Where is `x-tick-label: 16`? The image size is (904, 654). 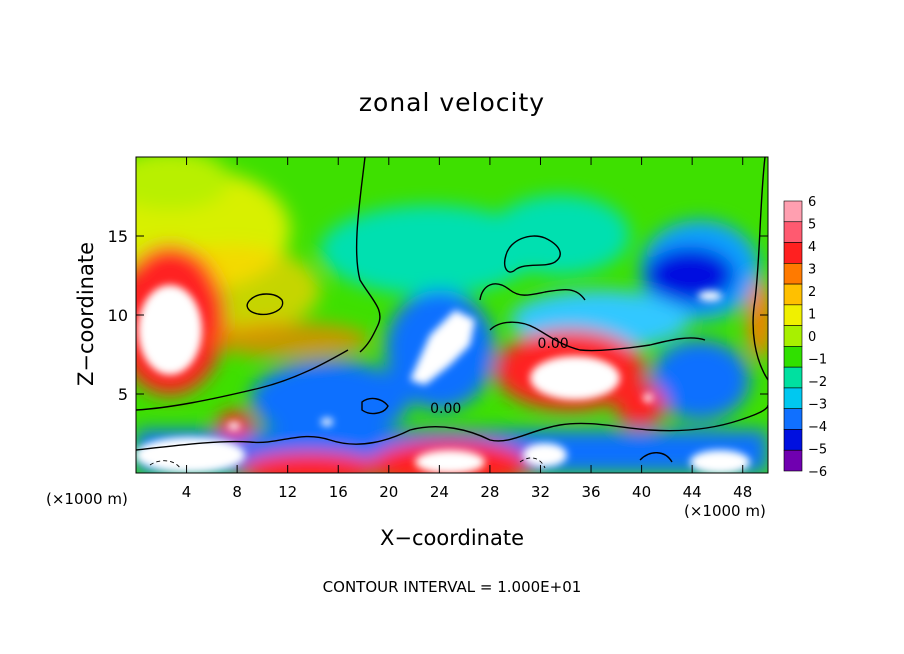 x-tick-label: 16 is located at coordinates (338, 492).